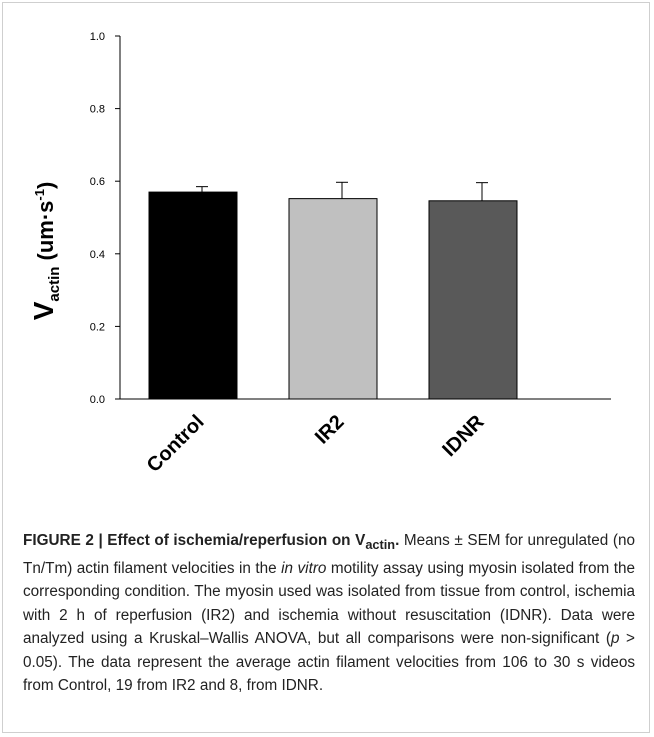 Image resolution: width=654 pixels, height=737 pixels. I want to click on y-tick-label: 0.6, so click(97, 182).